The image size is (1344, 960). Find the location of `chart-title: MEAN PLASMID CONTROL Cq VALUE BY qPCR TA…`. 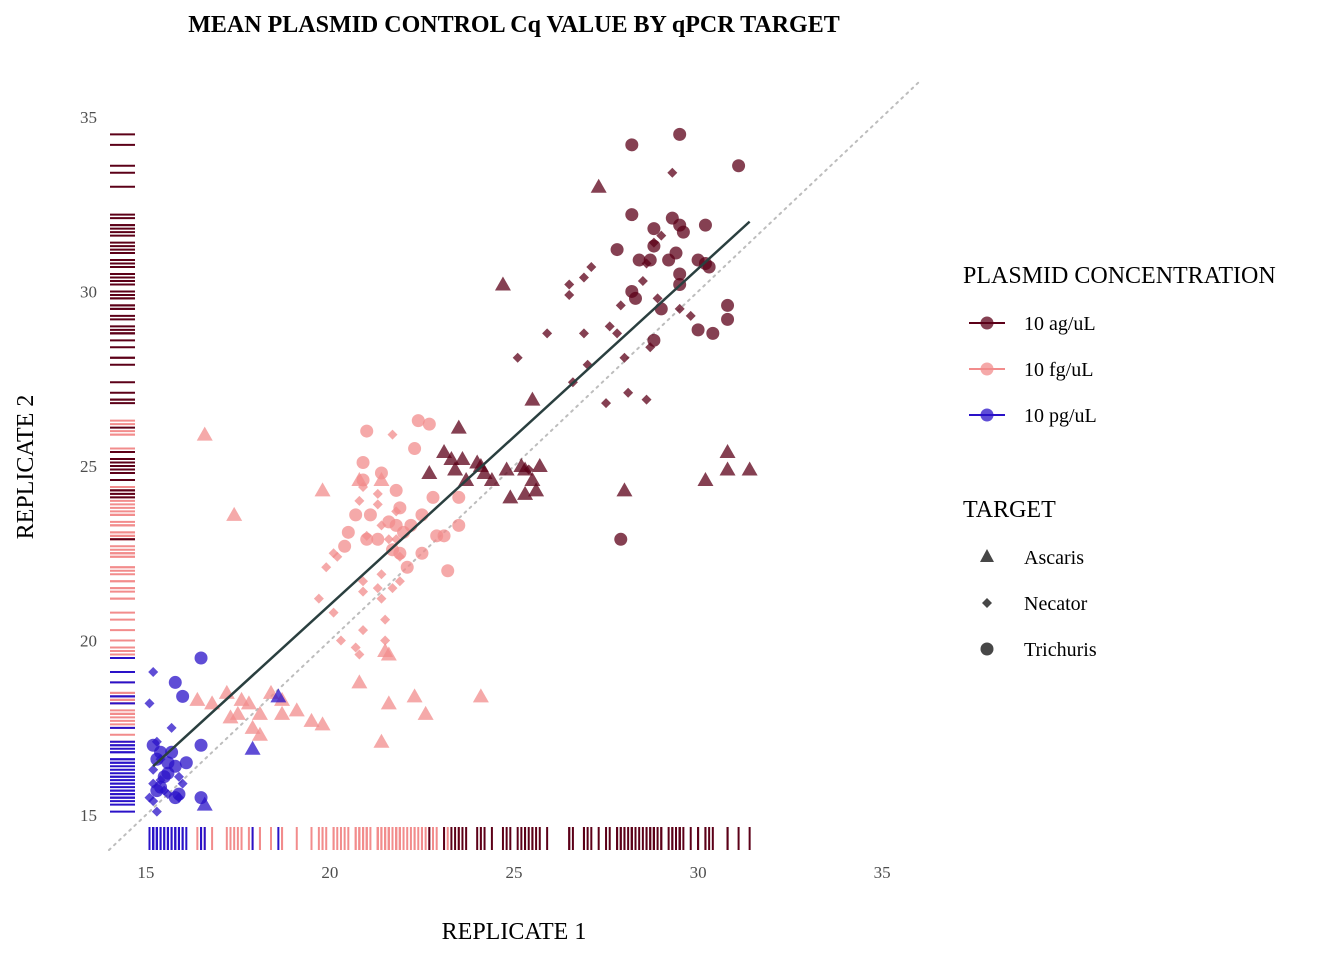

chart-title: MEAN PLASMID CONTROL Cq VALUE BY qPCR TA… is located at coordinates (513, 25).